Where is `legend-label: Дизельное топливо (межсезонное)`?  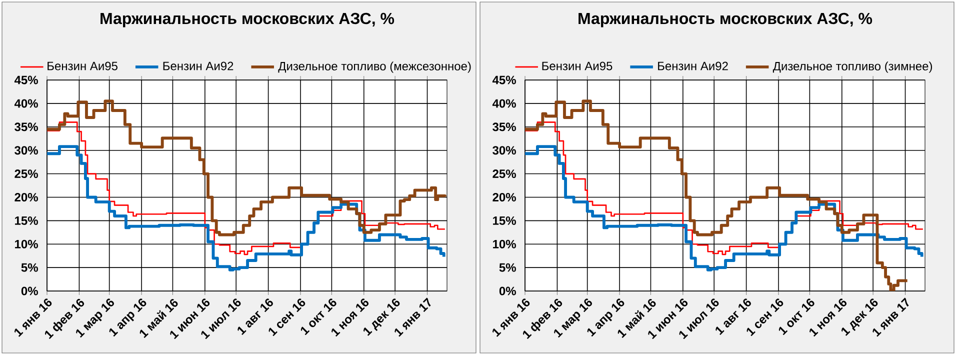 legend-label: Дизельное топливо (межсезонное) is located at coordinates (374, 67).